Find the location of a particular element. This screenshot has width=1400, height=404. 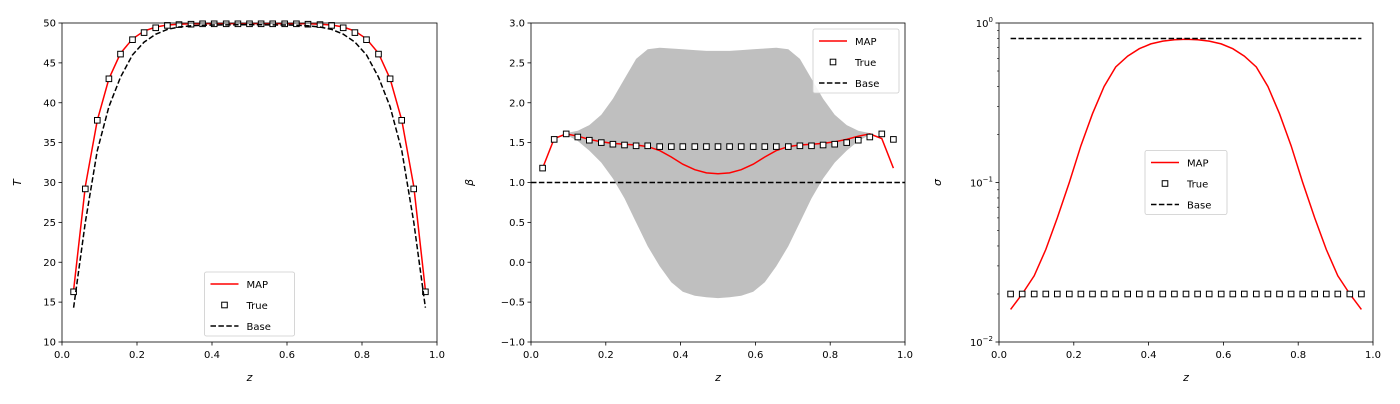

y-tick-label: 3.0 is located at coordinates (517, 24).